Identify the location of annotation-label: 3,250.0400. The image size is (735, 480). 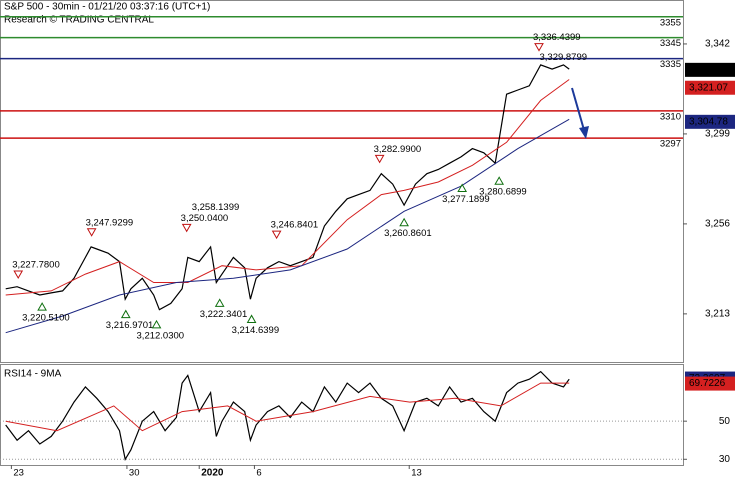
(205, 218).